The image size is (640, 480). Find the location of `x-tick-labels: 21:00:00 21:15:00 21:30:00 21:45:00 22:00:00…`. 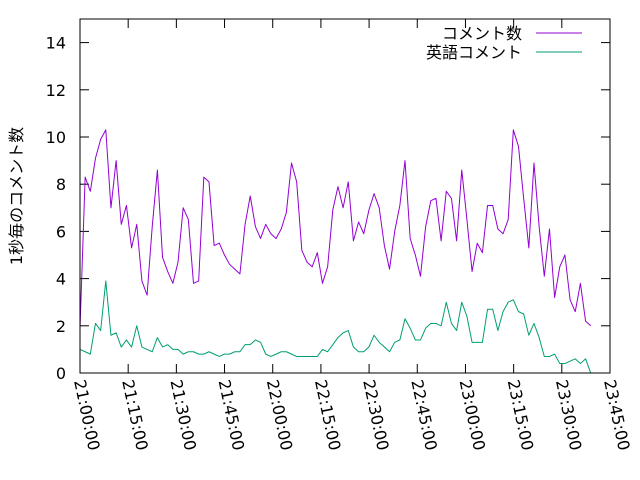

x-tick-labels: 21:00:00 21:15:00 21:30:00 21:45:00 22:00:00… is located at coordinates (352, 415).